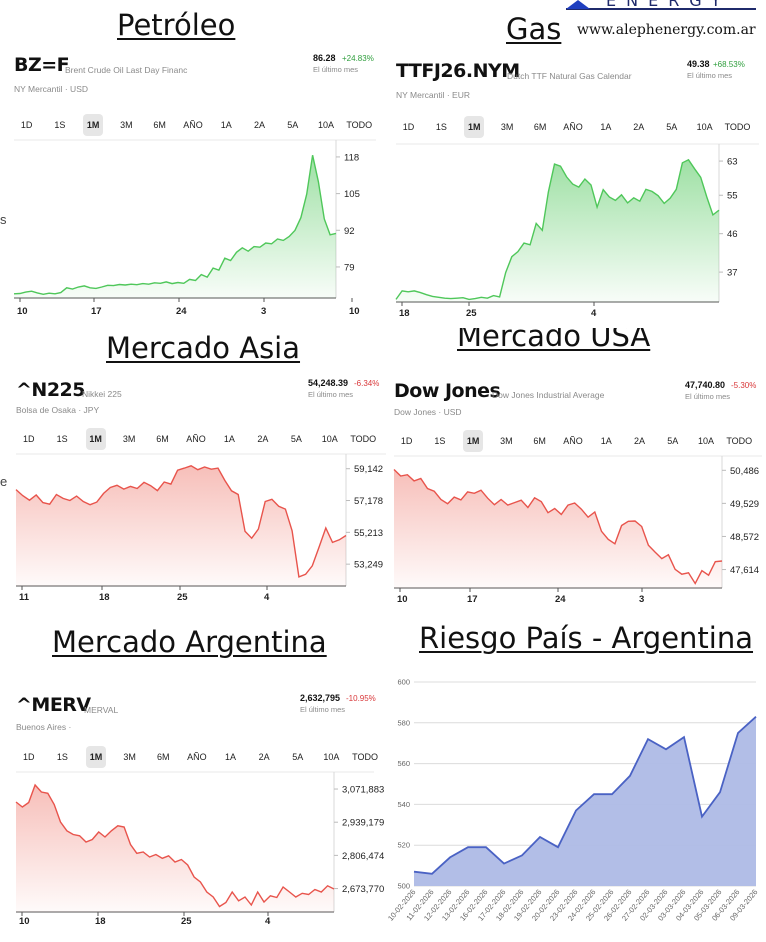 This screenshot has width=766, height=942. Describe the element at coordinates (51, 89) in the screenshot. I see `exchange-label: NY Mercantil · USD` at that location.